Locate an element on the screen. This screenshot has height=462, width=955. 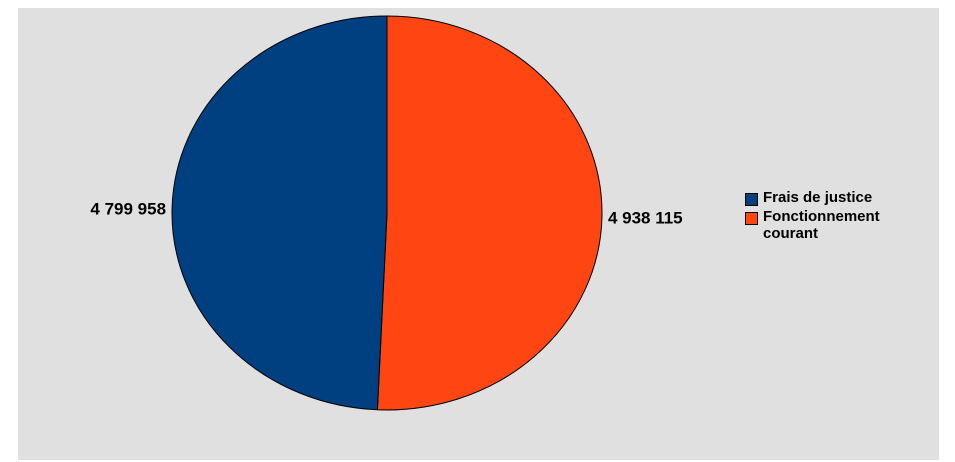
legend-label-fonctionnement-courant: Fonctionnement courant is located at coordinates (821, 225).